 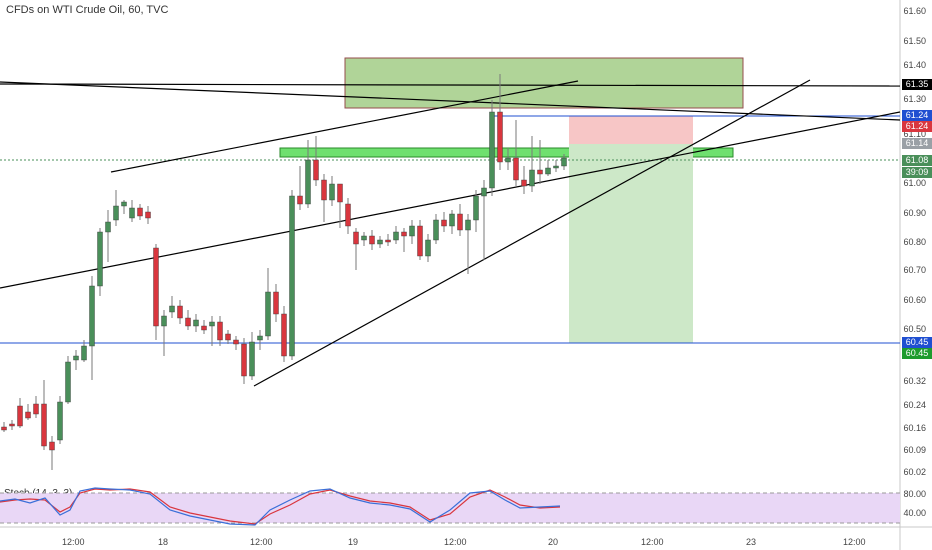 What do you see at coordinates (914, 428) in the screenshot?
I see `price-tick: 60.16` at bounding box center [914, 428].